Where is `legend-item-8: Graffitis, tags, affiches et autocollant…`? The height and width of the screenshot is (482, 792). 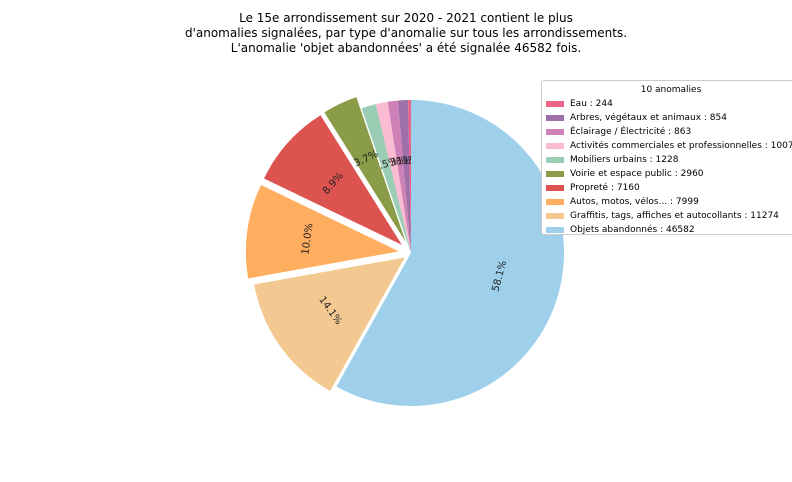 legend-item-8: Graffitis, tags, affiches et autocollant… is located at coordinates (667, 216).